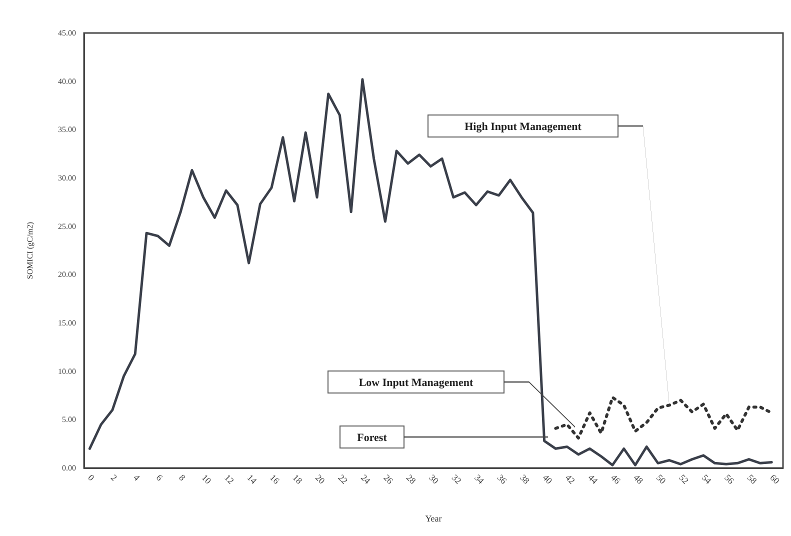 This screenshot has height=536, width=791. What do you see at coordinates (275, 479) in the screenshot?
I see `x-tick-label: 16` at bounding box center [275, 479].